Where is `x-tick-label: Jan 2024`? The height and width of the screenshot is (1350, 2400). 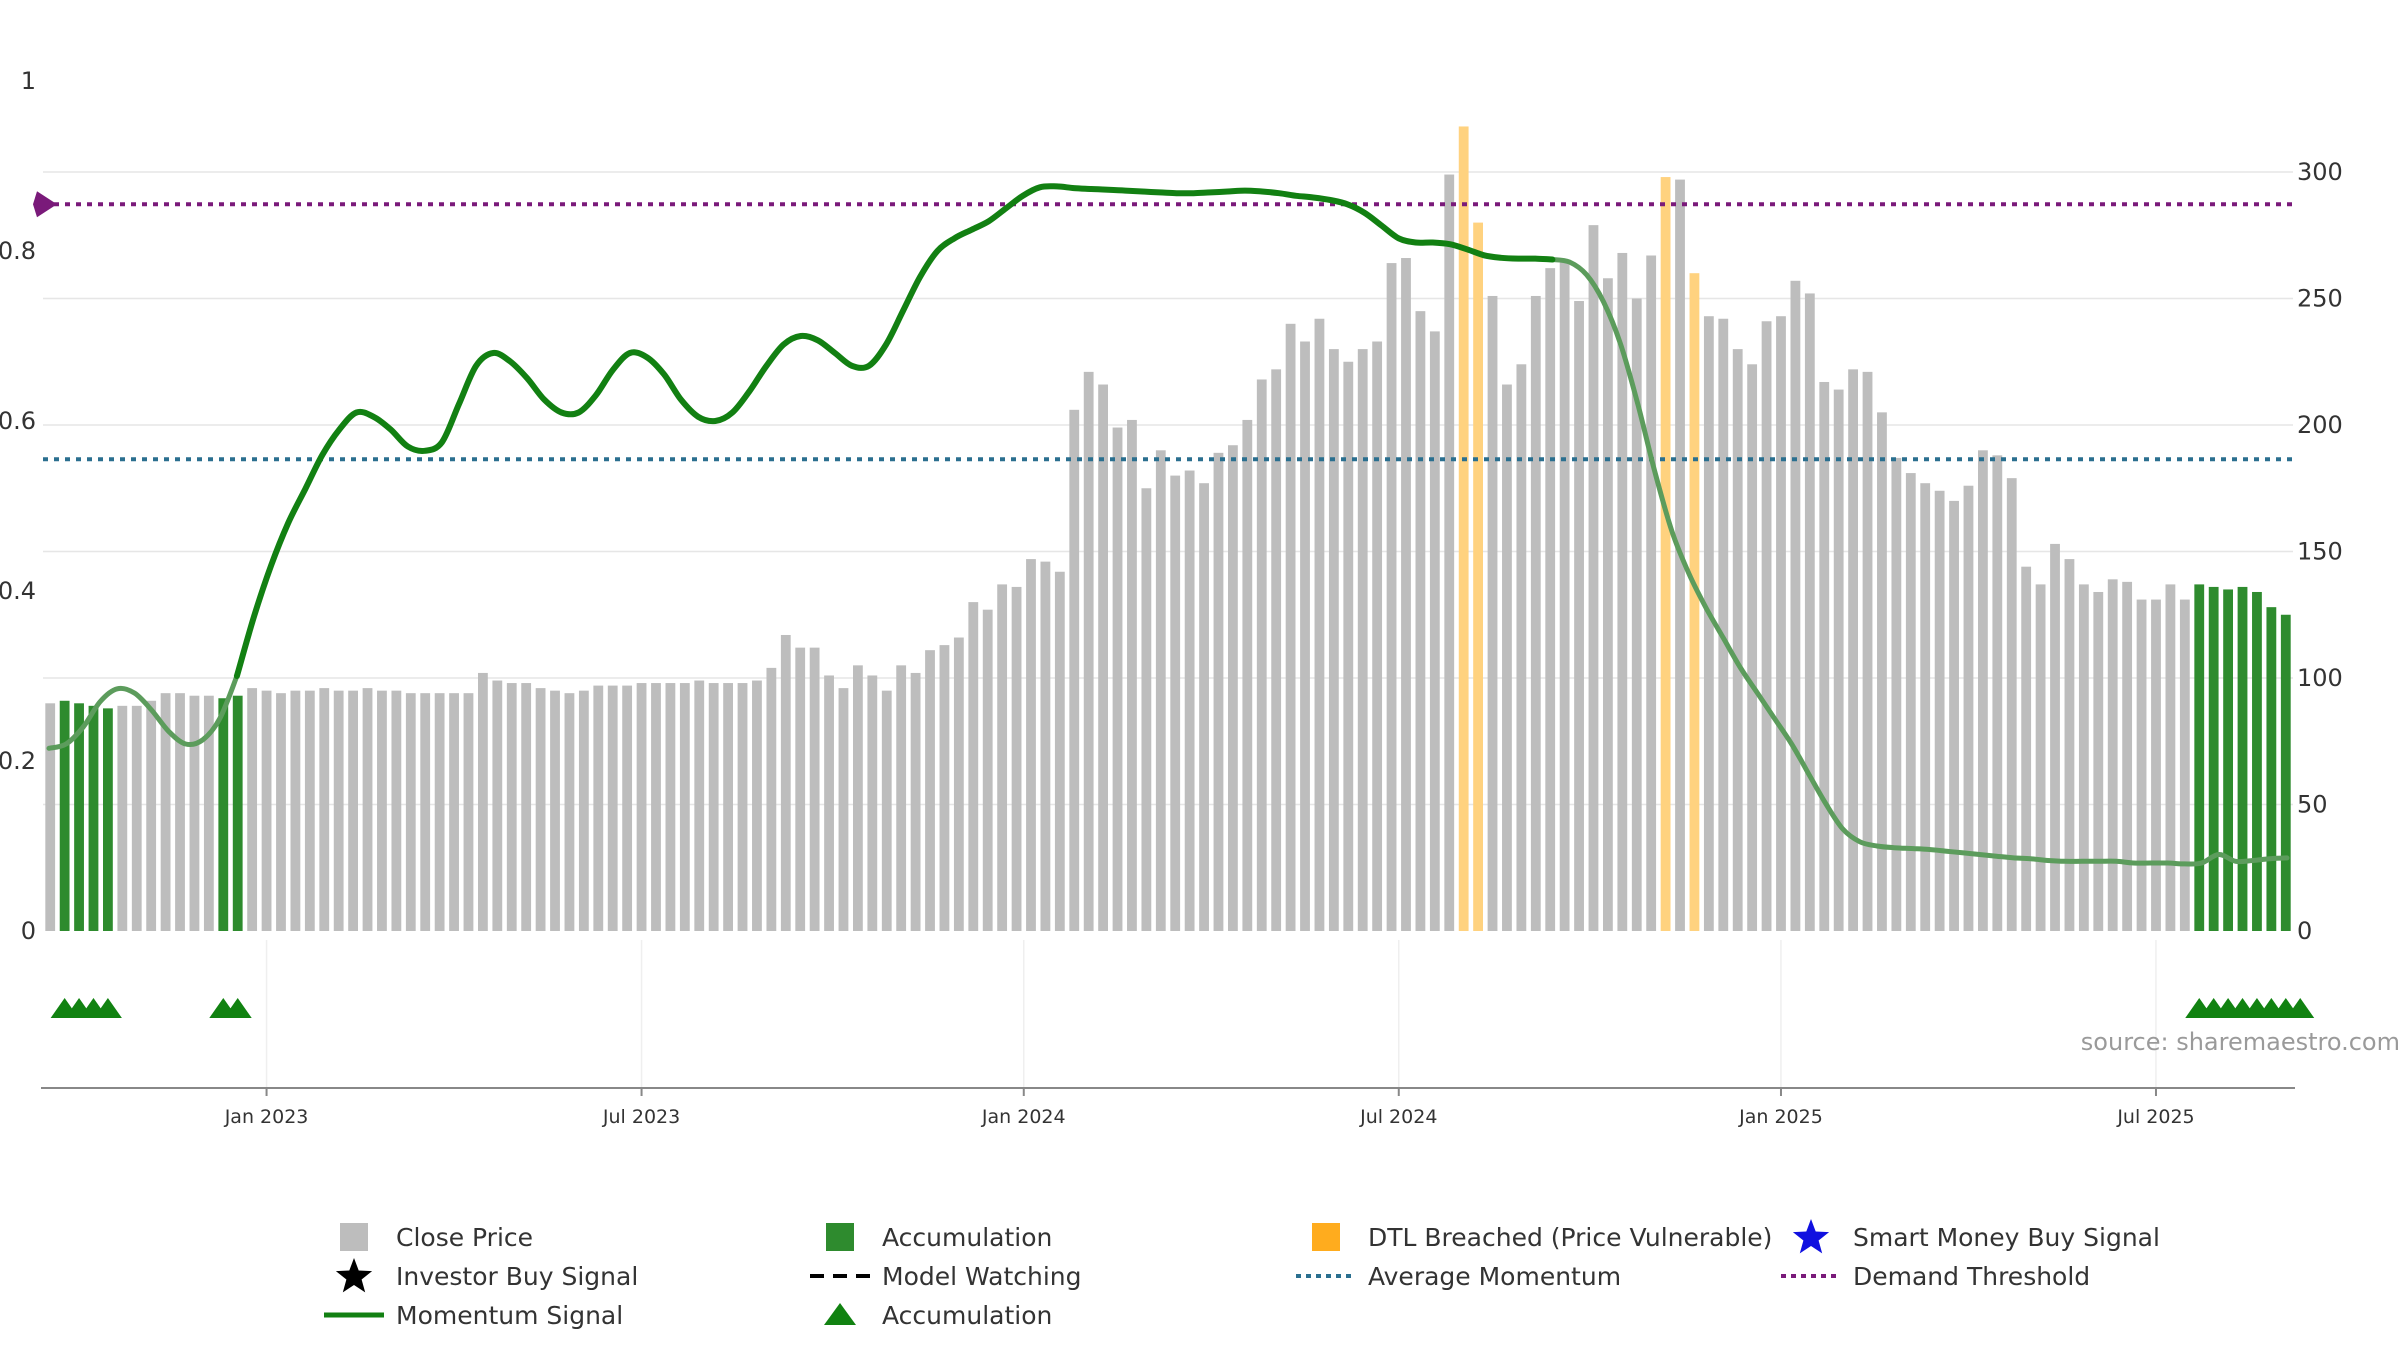
x-tick-label: Jan 2024 is located at coordinates (1023, 1117).